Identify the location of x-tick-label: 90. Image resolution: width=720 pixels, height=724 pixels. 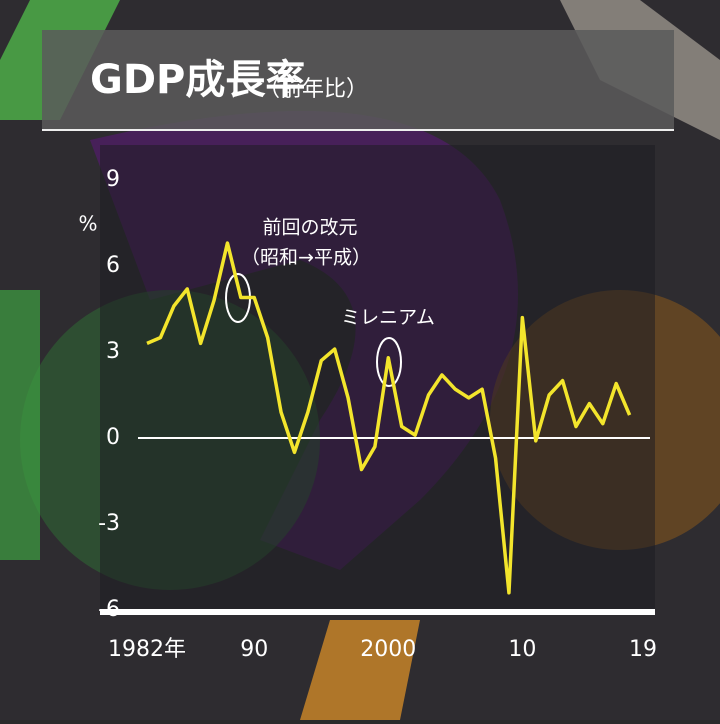
(254, 649).